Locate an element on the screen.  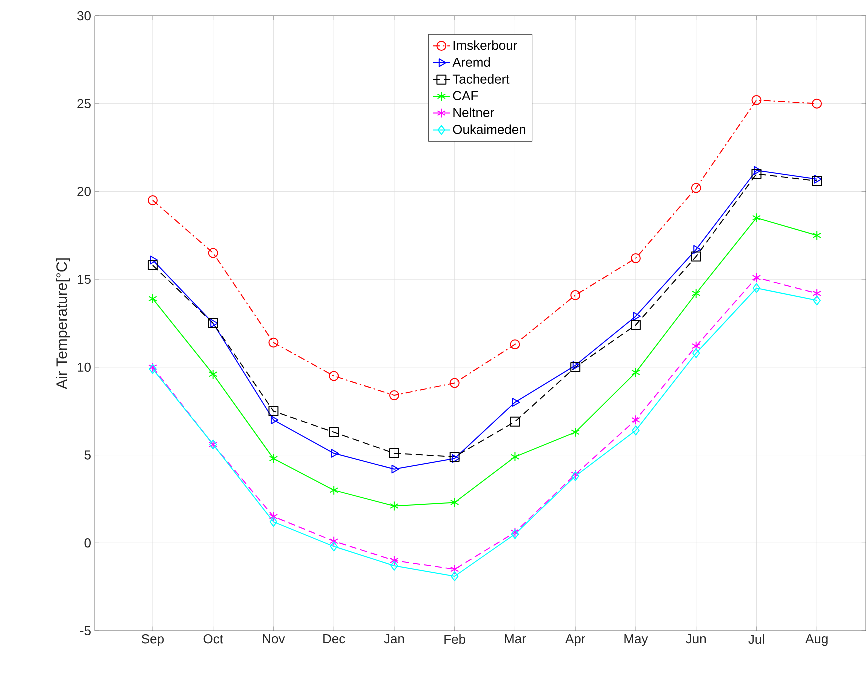
legend-label: Aremd is located at coordinates (471, 63).